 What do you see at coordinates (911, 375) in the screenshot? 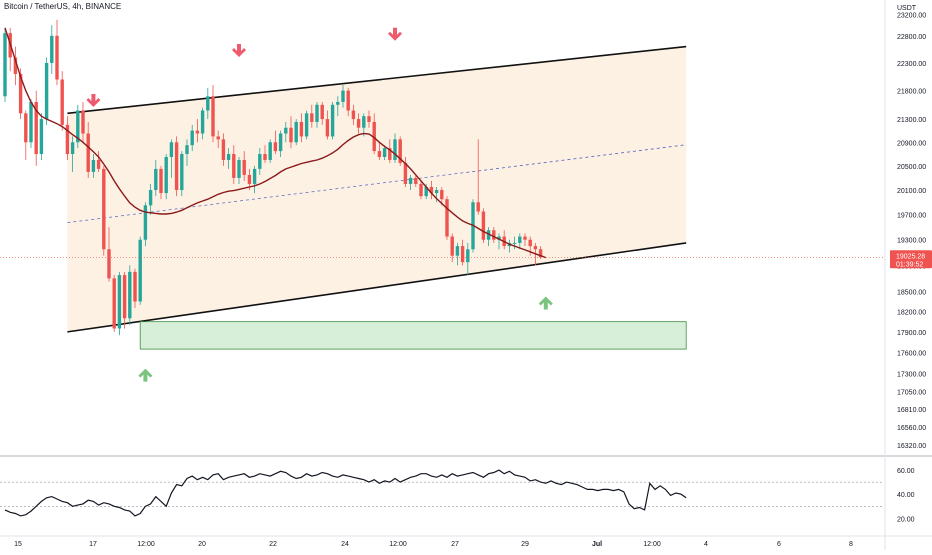
I see `price-tick-label: 17300.00` at bounding box center [911, 375].